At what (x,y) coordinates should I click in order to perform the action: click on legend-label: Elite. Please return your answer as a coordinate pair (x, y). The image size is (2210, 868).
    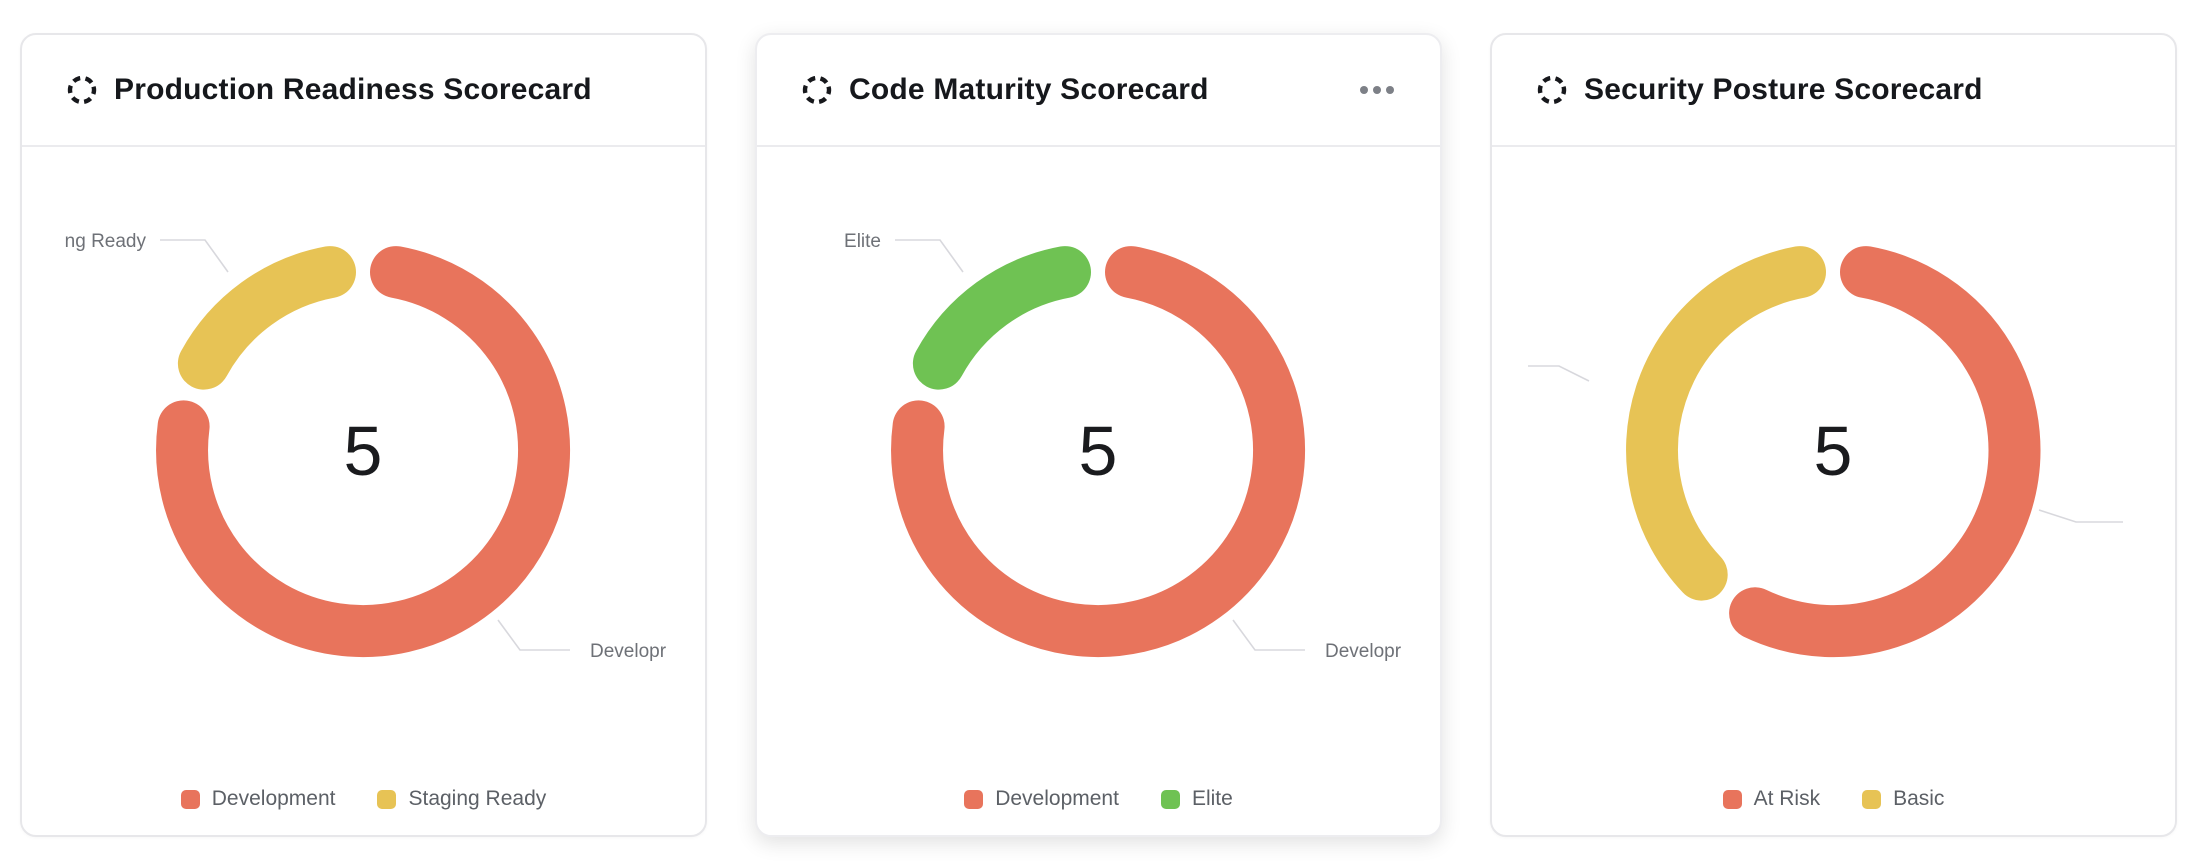
    Looking at the image, I should click on (1212, 798).